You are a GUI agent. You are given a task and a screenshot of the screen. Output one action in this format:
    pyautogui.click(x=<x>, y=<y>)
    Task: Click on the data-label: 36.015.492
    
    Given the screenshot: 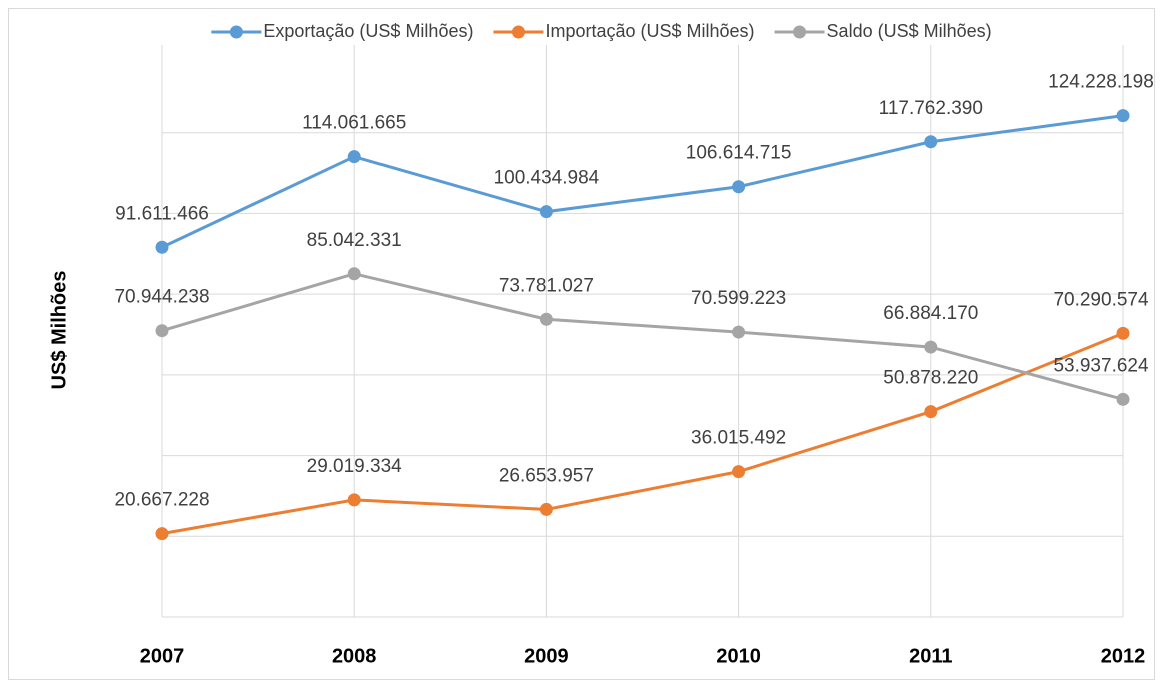 What is the action you would take?
    pyautogui.click(x=738, y=438)
    